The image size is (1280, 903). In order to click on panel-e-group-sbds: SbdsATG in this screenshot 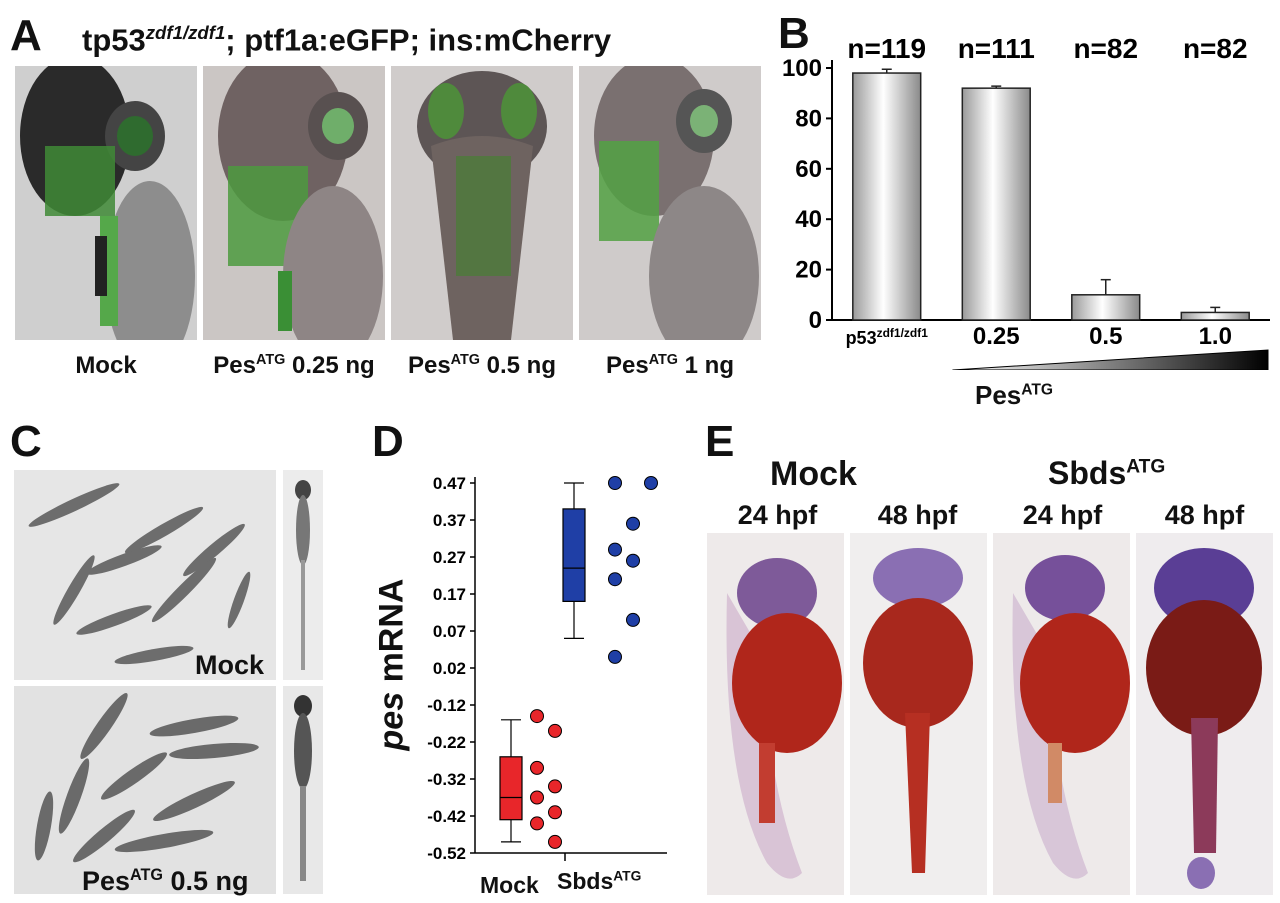, I will do `click(1107, 473)`.